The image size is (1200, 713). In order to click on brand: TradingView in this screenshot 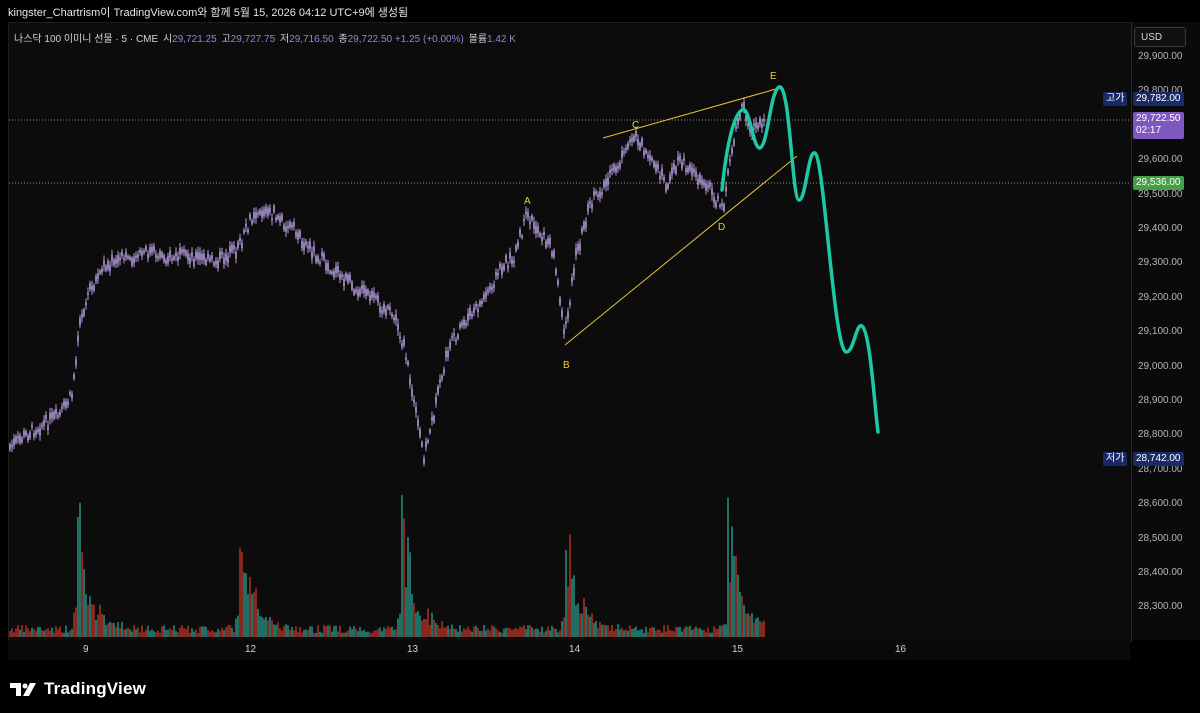, I will do `click(78, 689)`.